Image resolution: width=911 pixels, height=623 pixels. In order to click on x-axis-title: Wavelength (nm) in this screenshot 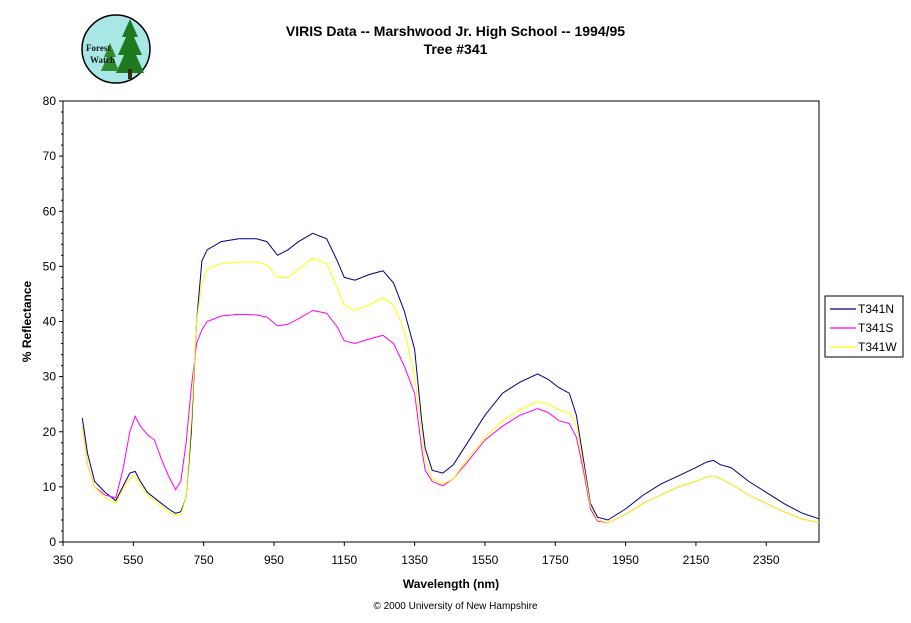, I will do `click(451, 584)`.